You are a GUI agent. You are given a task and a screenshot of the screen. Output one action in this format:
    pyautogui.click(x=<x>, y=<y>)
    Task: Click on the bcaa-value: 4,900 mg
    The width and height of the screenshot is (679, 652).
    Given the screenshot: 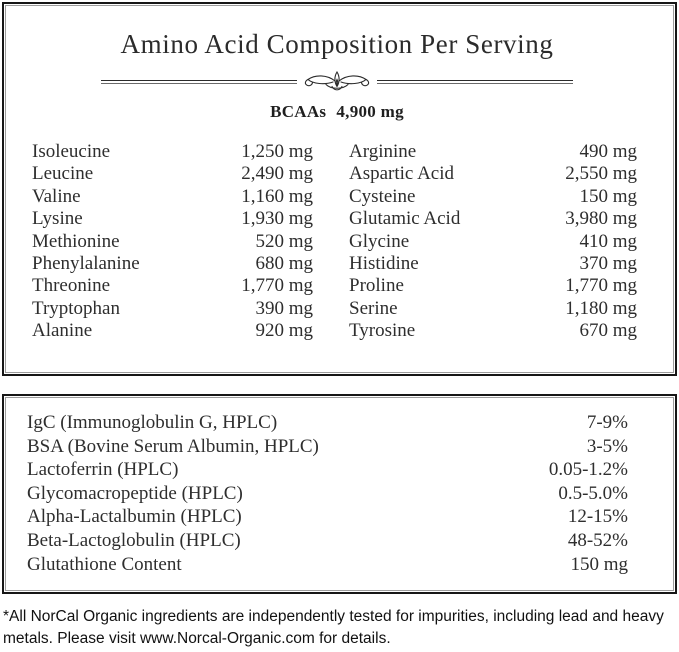 What is the action you would take?
    pyautogui.click(x=370, y=111)
    